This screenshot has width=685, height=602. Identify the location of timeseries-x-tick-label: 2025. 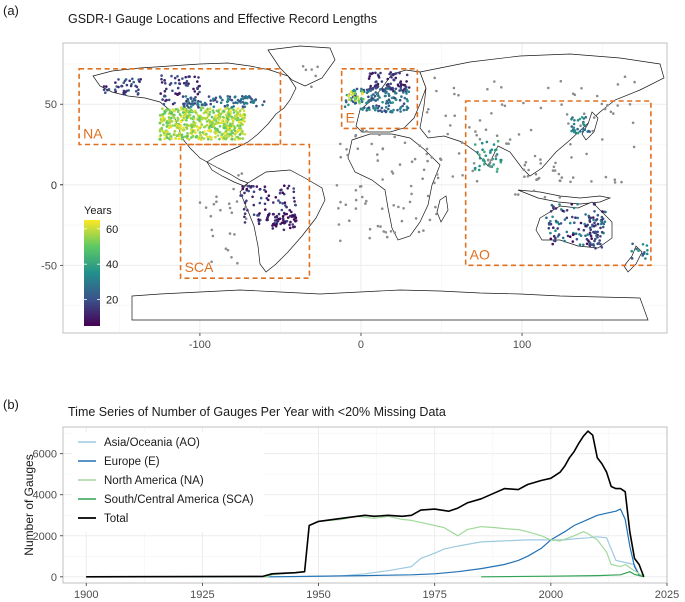
(667, 595).